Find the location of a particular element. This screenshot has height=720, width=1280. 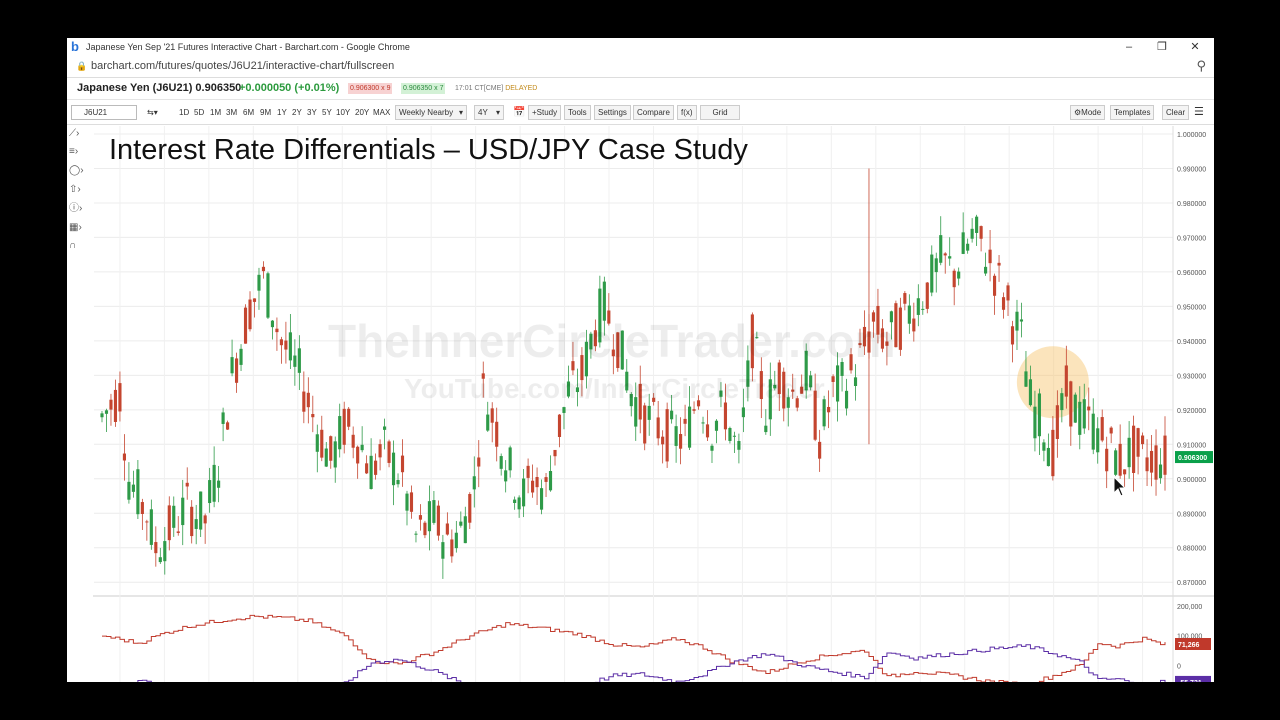

study-value-label: -55,731 is located at coordinates (1190, 681).